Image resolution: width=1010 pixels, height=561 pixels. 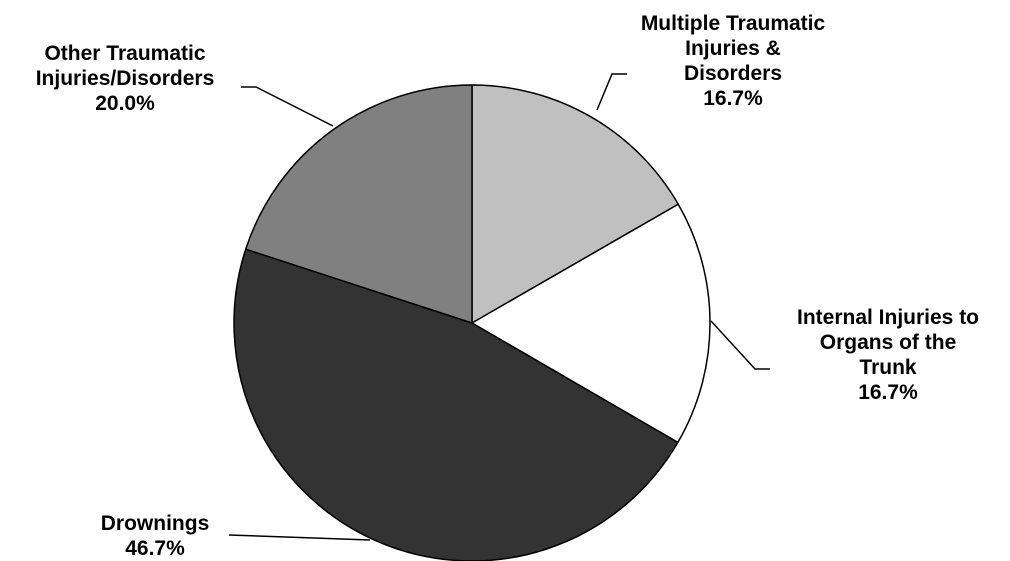 What do you see at coordinates (733, 73) in the screenshot?
I see `slice-name-line: Disorders` at bounding box center [733, 73].